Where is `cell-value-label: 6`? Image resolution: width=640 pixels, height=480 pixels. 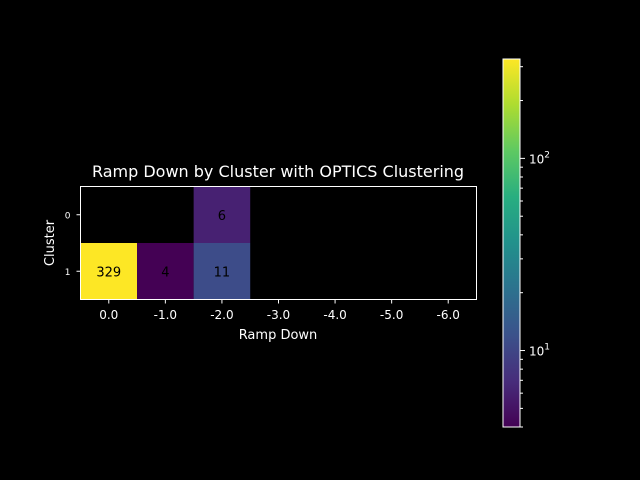
cell-value-label: 6 is located at coordinates (222, 216).